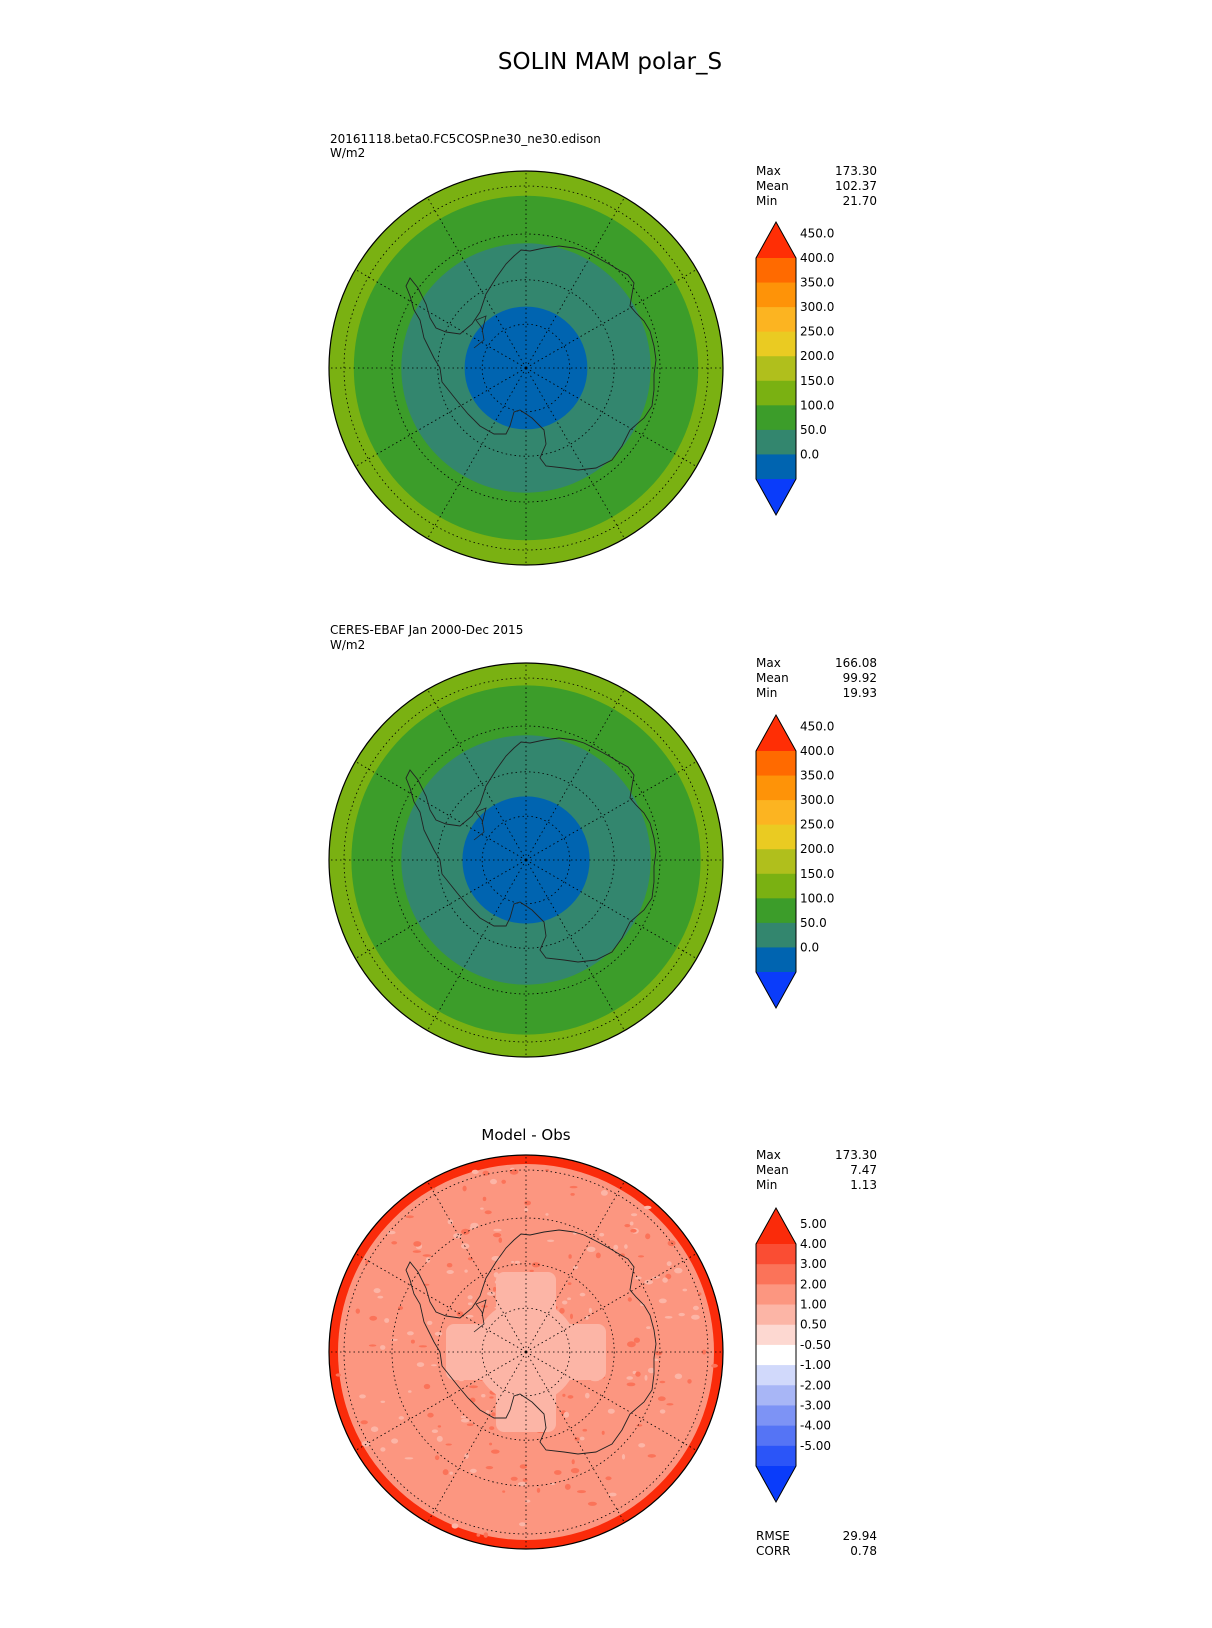  I want to click on colorbar-tick-label: 300.0, so click(817, 307).